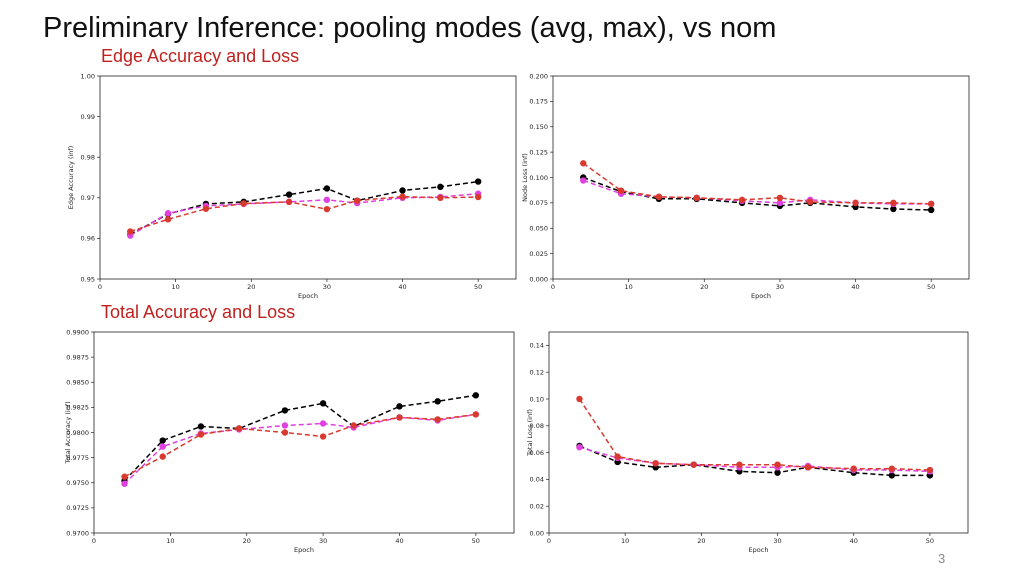 This screenshot has width=1024, height=575. Describe the element at coordinates (538, 279) in the screenshot. I see `y-tick-label: 0.000` at that location.